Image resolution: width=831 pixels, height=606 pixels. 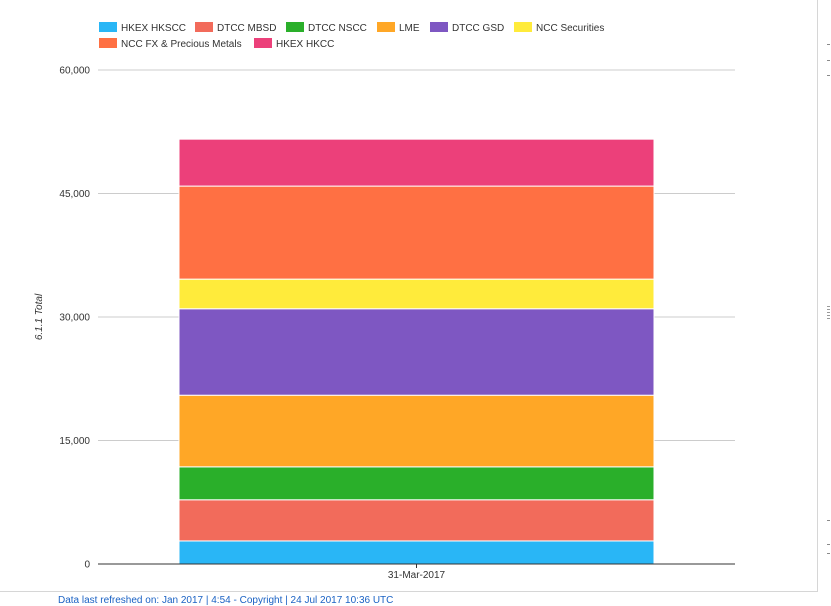 I want to click on legend-label: DTCC GSD, so click(x=478, y=28).